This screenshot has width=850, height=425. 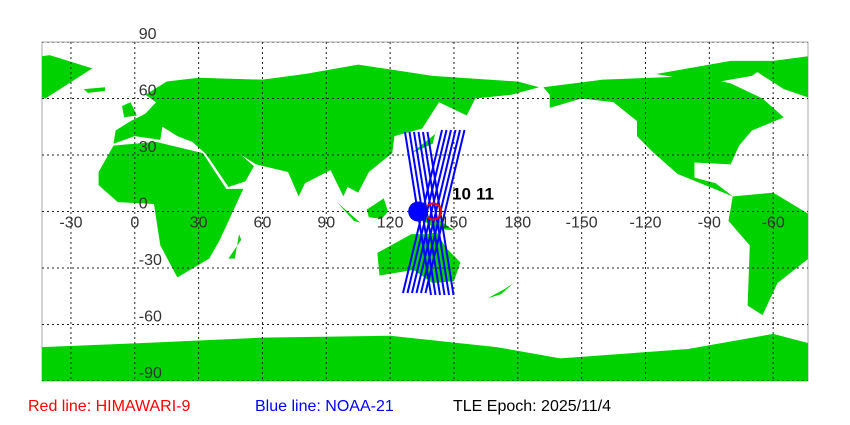 I want to click on legend-tle-epoch: TLE Epoch: 2025/11/4, so click(x=532, y=406).